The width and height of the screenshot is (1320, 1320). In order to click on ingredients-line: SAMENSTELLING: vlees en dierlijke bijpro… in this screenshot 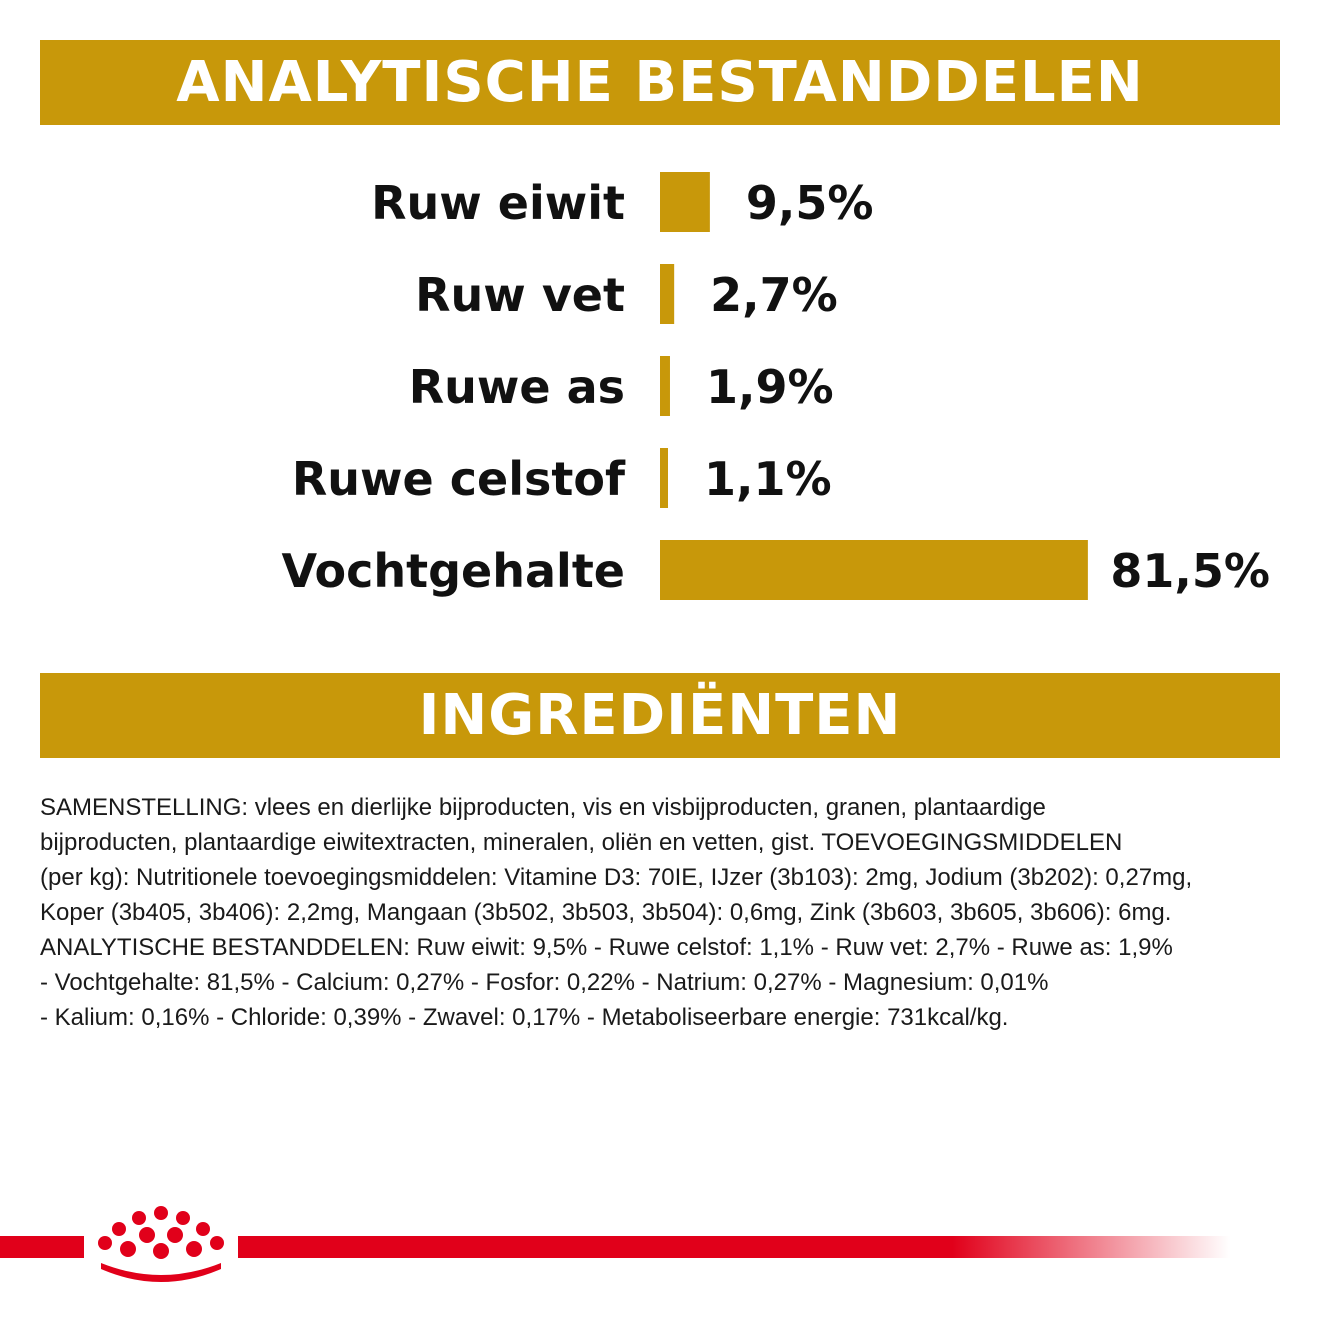, I will do `click(543, 807)`.